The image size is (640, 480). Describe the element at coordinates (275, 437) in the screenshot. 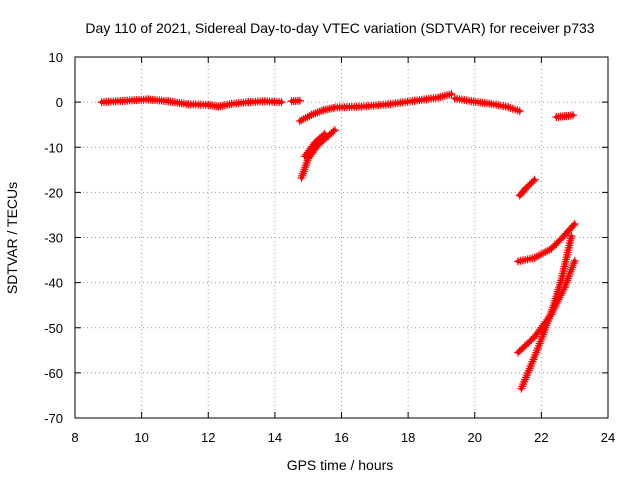

I see `x-tick-label: 14` at that location.